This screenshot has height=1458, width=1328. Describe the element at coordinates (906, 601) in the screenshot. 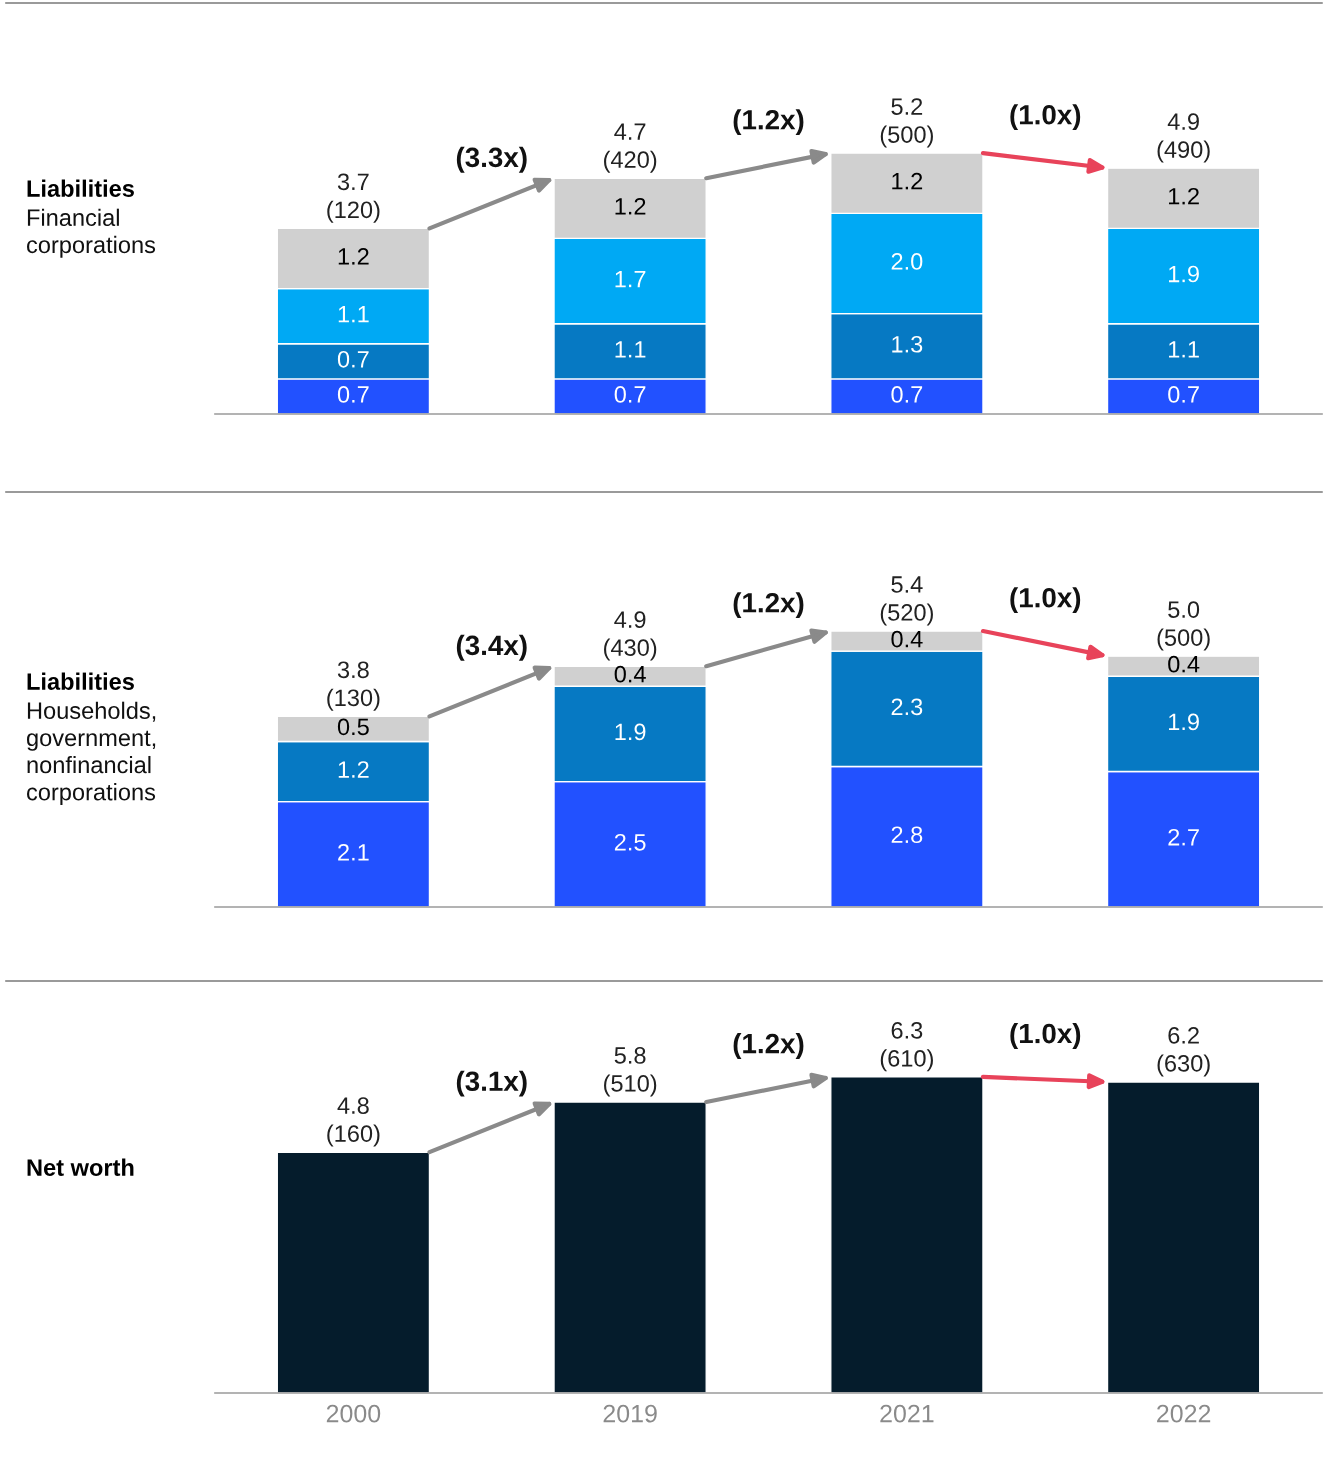

I see `total-label: 5.4 (520)` at that location.